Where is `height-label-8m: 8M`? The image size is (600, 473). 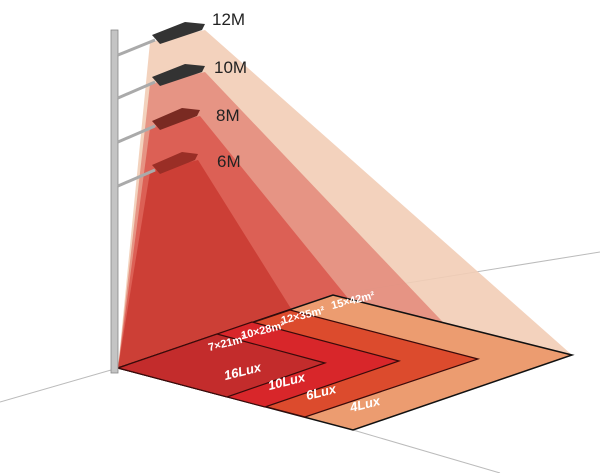 height-label-8m: 8M is located at coordinates (228, 115).